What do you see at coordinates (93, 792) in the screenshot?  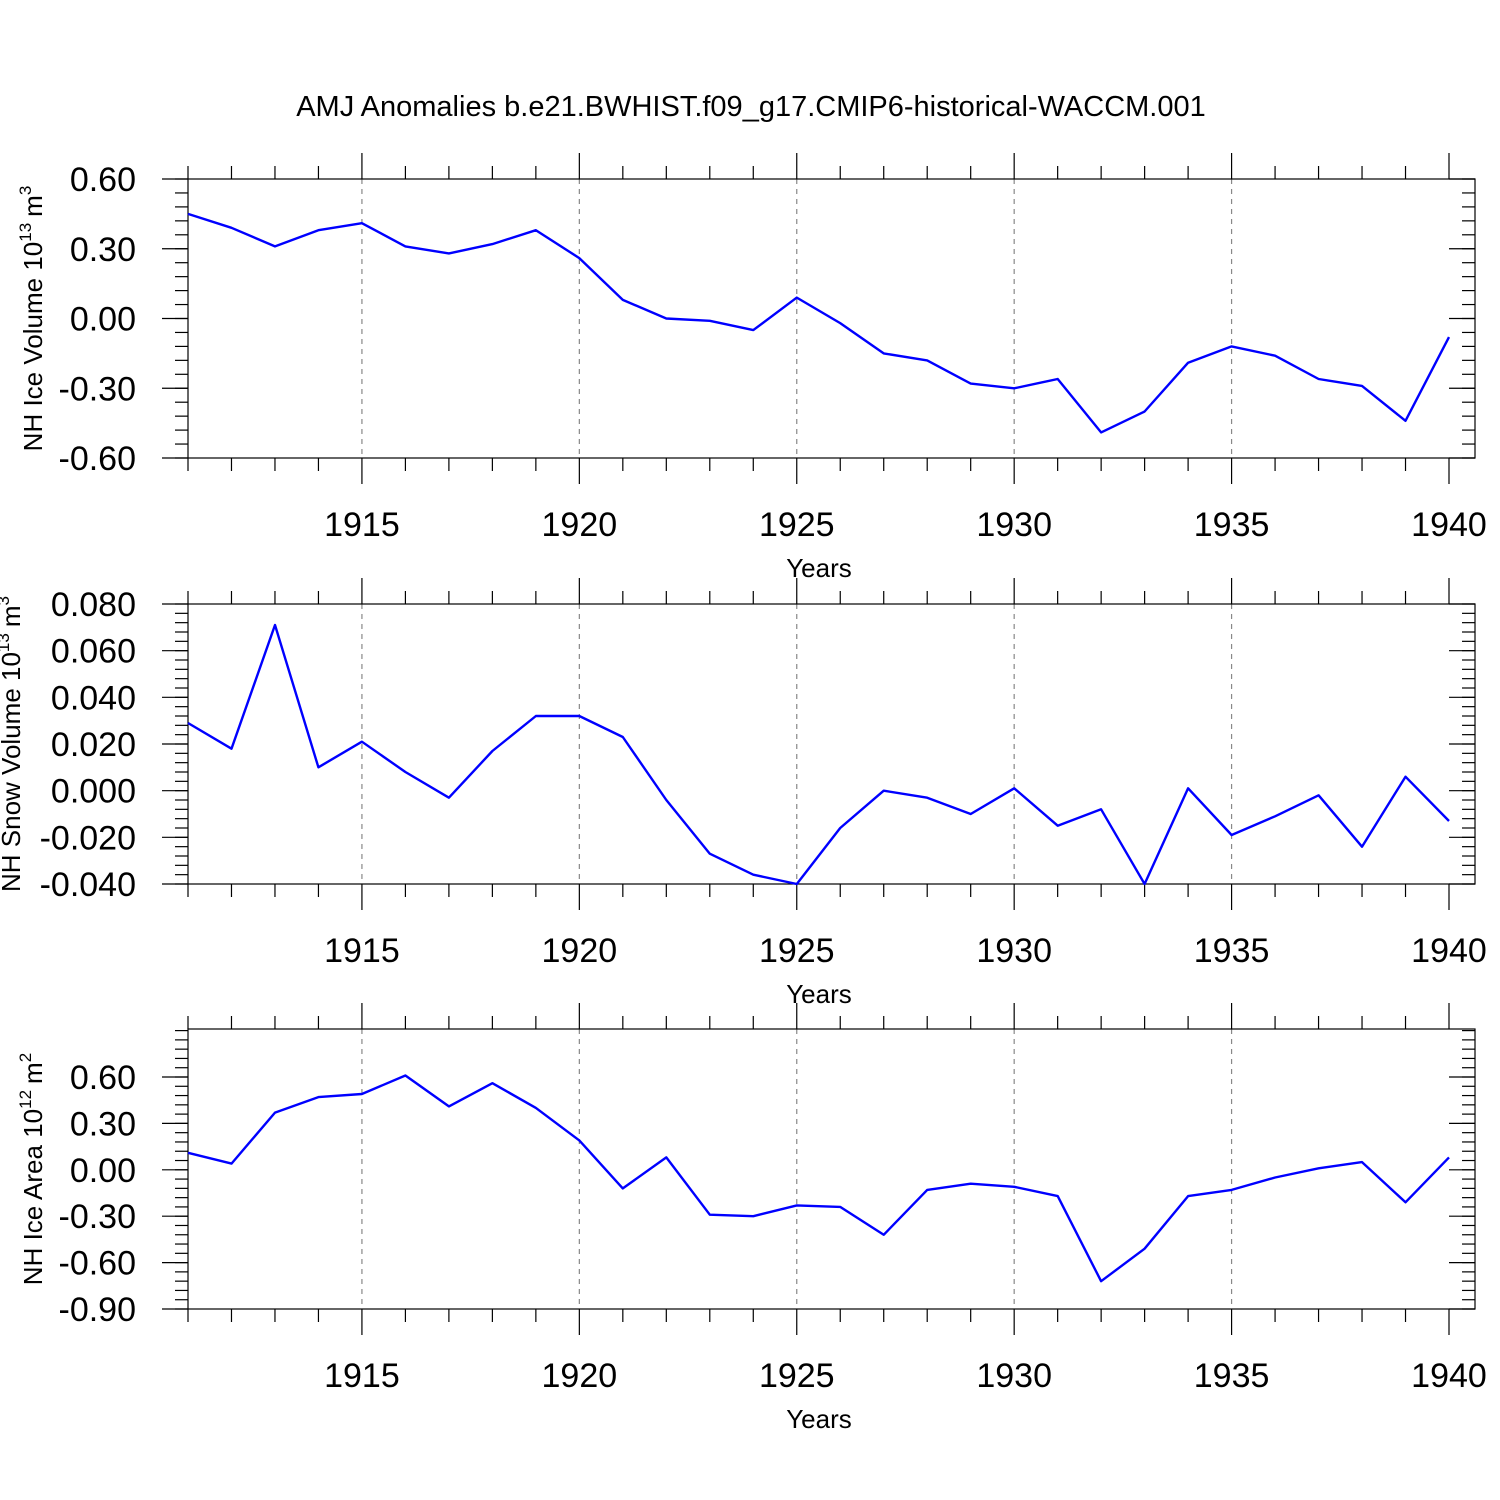 I see `y-tick-label: 0.000` at bounding box center [93, 792].